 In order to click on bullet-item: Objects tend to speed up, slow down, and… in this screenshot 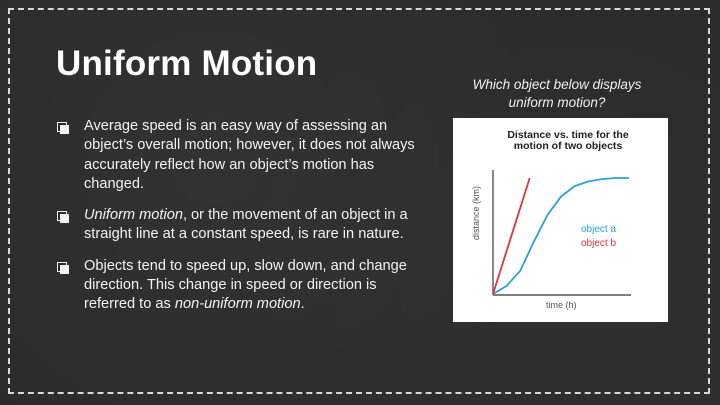, I will do `click(236, 286)`.